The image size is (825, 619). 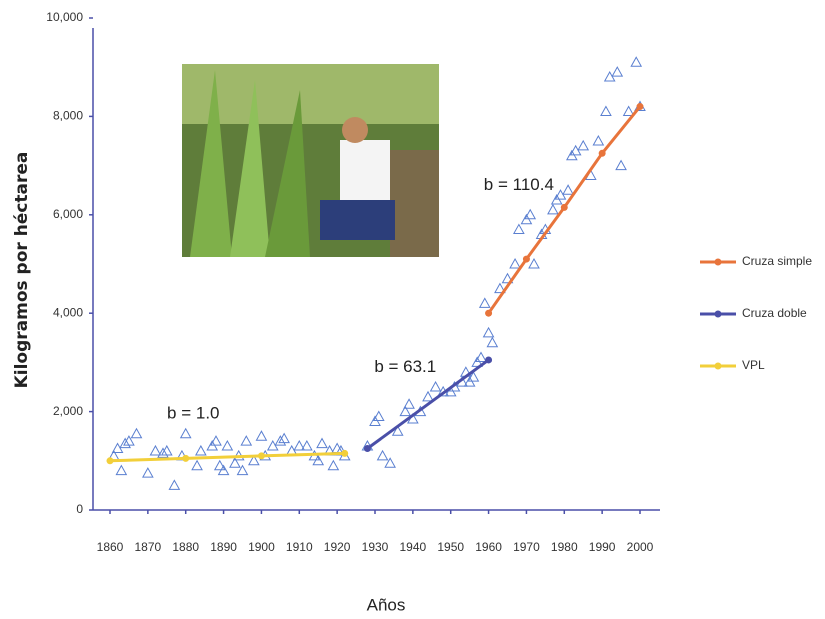 I want to click on x-tick-label: 1920, so click(x=337, y=547).